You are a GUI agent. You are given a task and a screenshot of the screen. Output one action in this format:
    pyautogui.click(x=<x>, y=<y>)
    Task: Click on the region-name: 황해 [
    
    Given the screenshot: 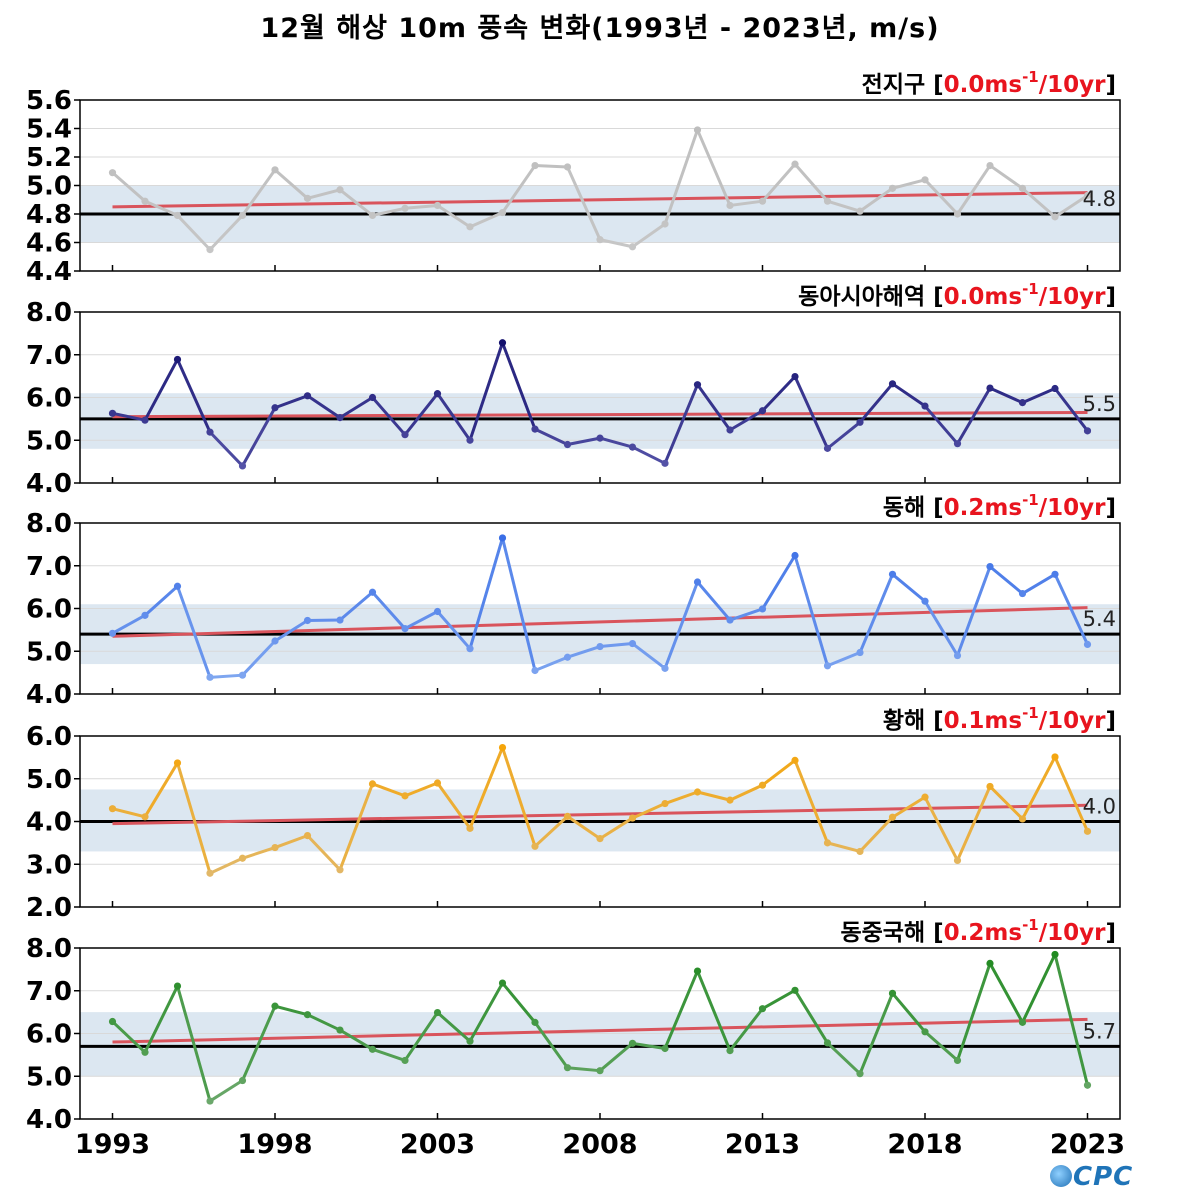 What is the action you would take?
    pyautogui.click(x=913, y=721)
    